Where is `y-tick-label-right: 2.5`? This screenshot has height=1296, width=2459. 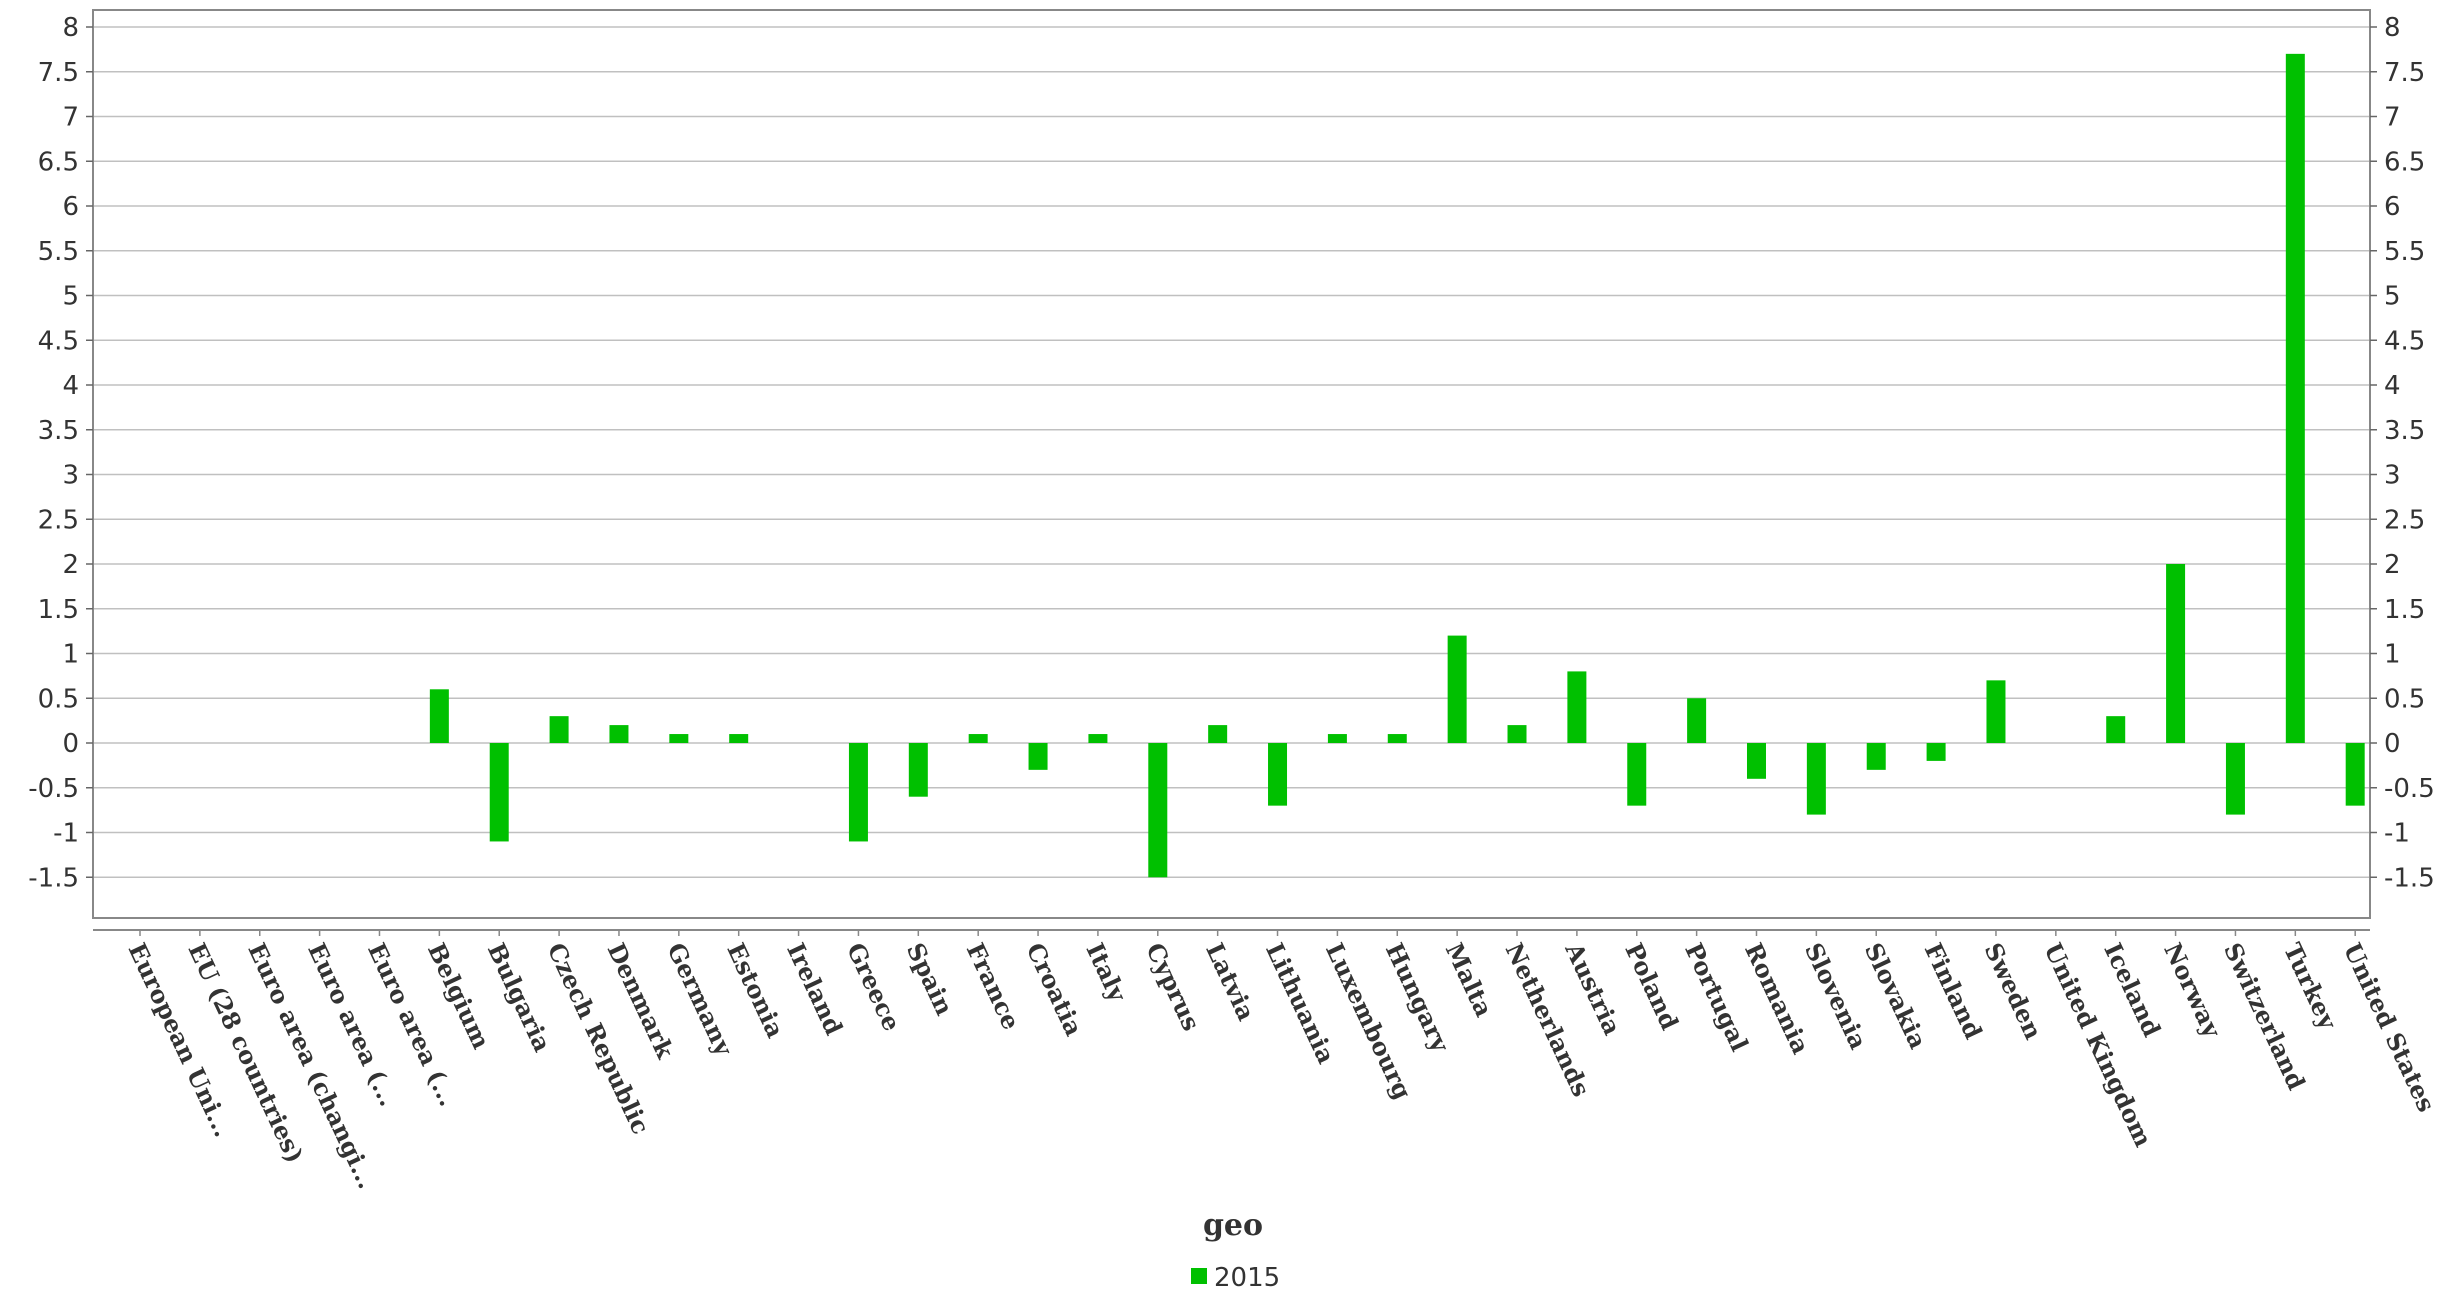
y-tick-label-right: 2.5 is located at coordinates (2404, 520).